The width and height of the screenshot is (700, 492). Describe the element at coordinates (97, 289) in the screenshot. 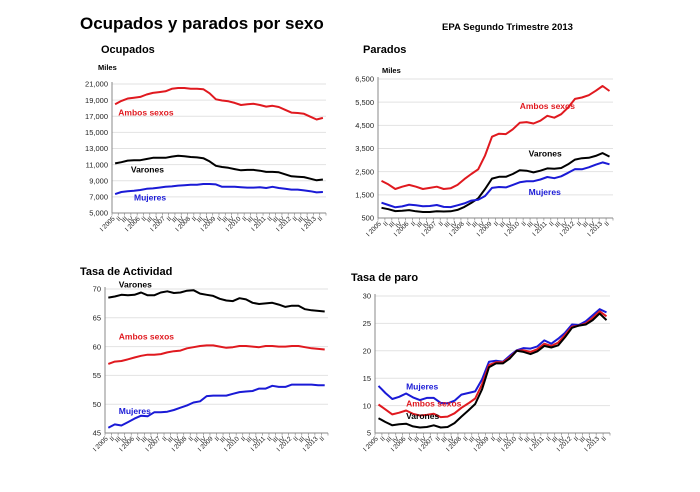

I see `tasa-actividad-ytick-label: 70` at that location.